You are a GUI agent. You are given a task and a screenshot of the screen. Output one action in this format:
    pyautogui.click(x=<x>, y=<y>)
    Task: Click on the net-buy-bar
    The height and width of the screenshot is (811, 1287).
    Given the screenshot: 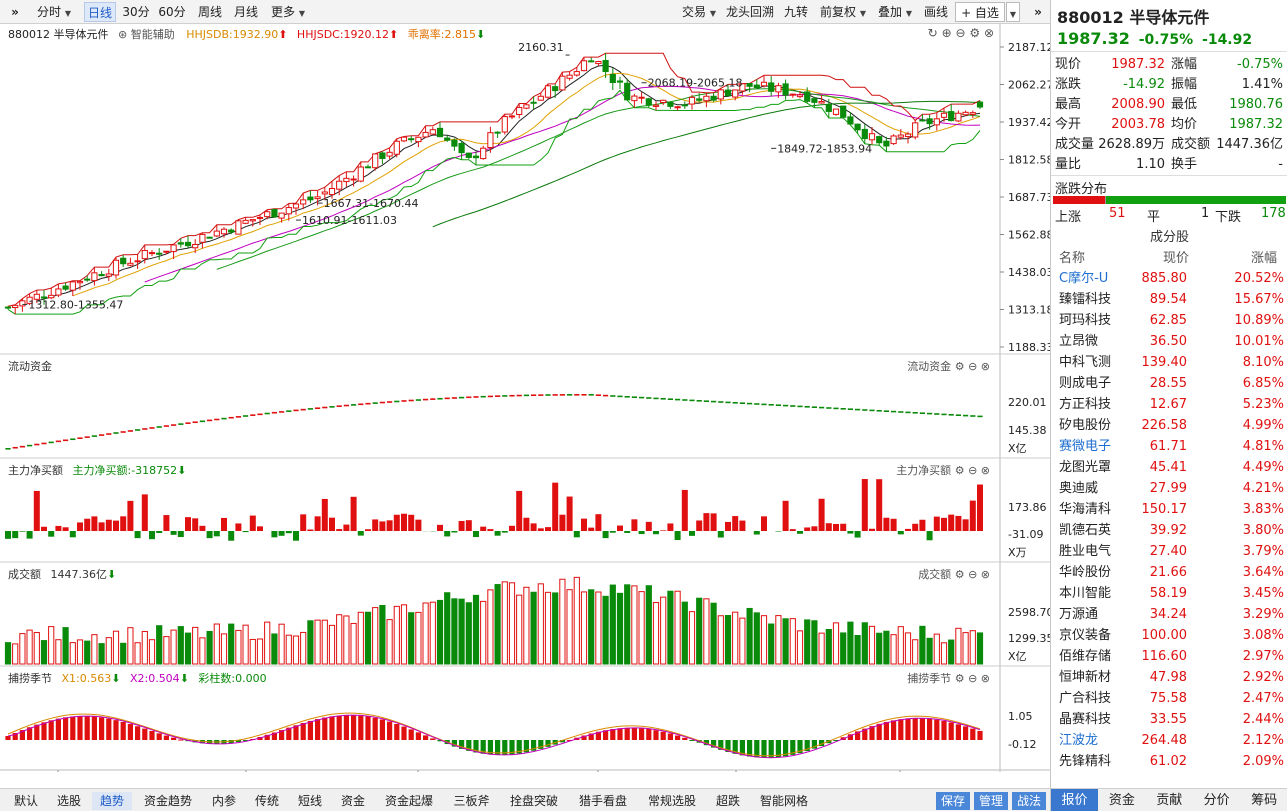 What is the action you would take?
    pyautogui.click(x=72, y=534)
    